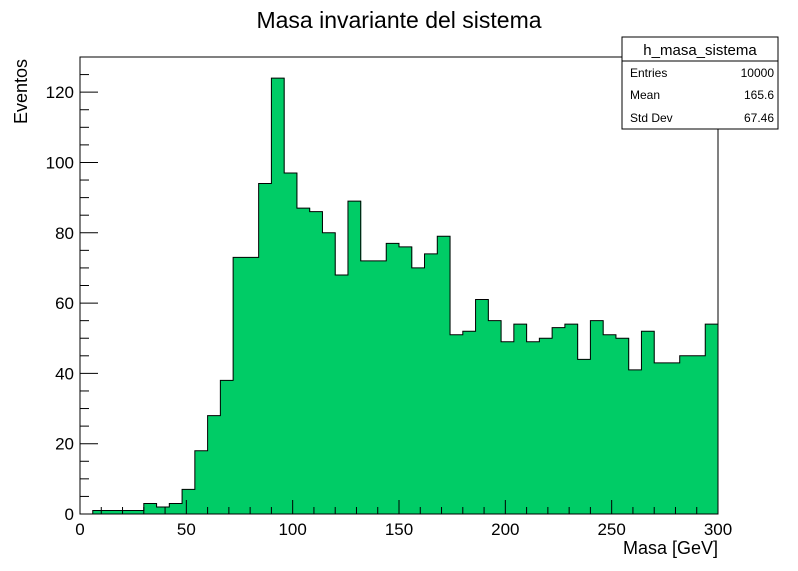 The width and height of the screenshot is (798, 571). Describe the element at coordinates (60, 92) in the screenshot. I see `y-tick-label: 120` at that location.